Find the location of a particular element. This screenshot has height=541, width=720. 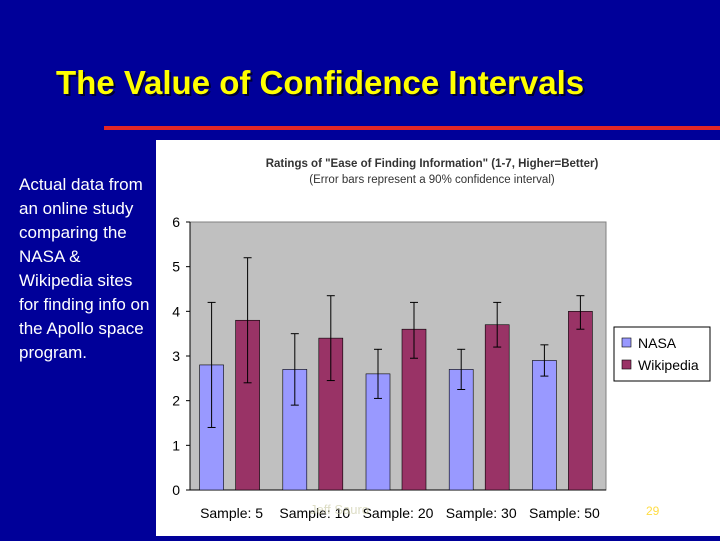

slide-title: The Value of Confidence Intervals is located at coordinates (320, 82).